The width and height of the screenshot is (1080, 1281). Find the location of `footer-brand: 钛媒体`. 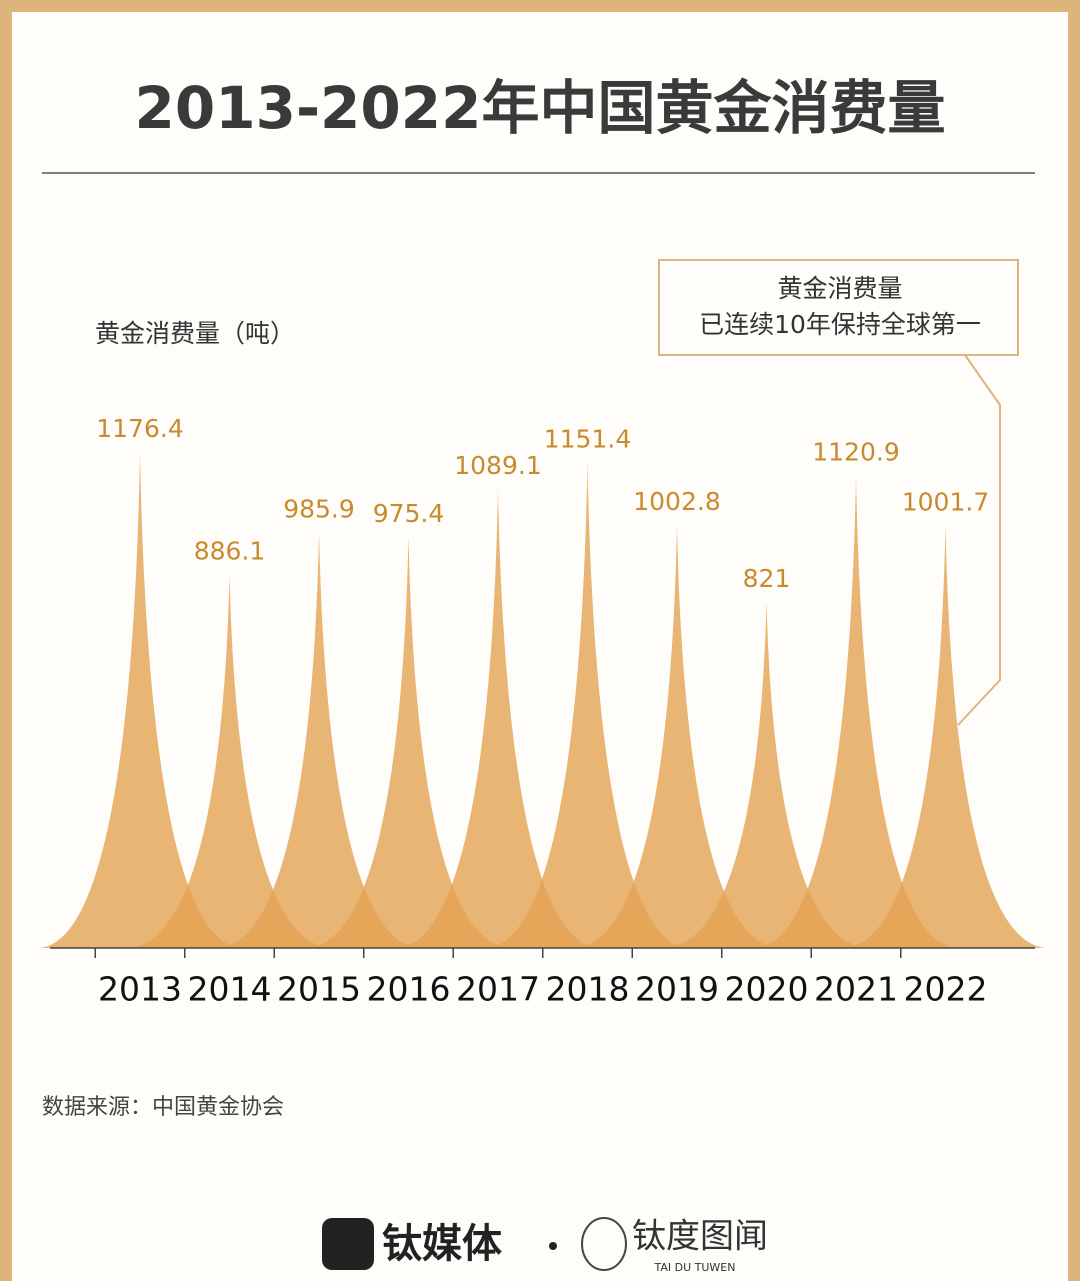

footer-brand: 钛媒体 is located at coordinates (442, 1244).